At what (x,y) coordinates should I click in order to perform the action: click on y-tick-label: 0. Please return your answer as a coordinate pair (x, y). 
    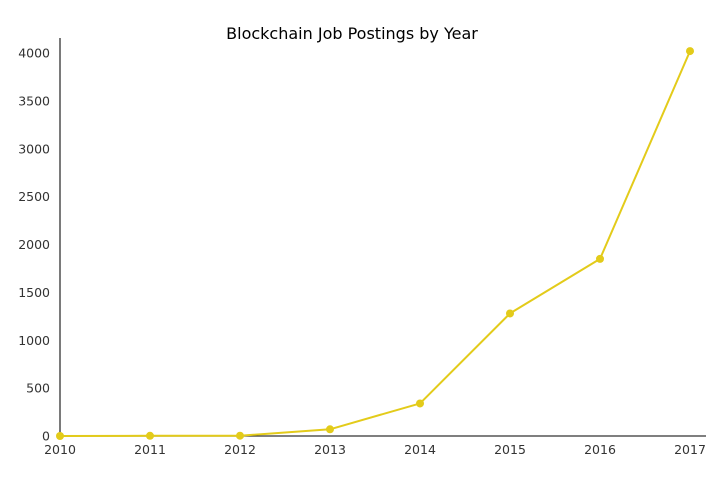
    Looking at the image, I should click on (46, 436).